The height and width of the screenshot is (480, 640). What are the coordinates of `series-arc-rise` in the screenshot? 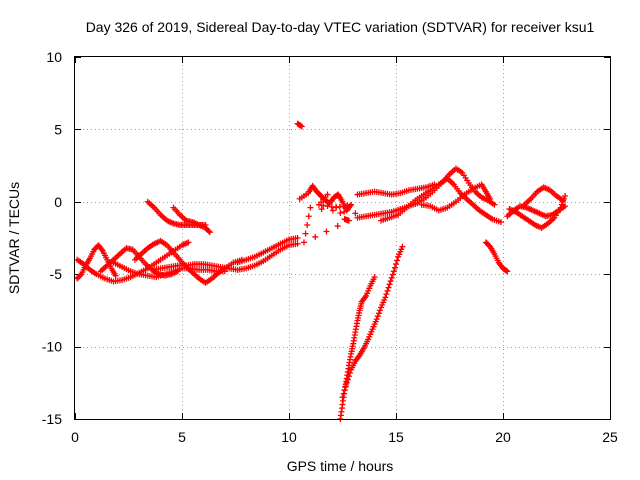 It's located at (267, 250).